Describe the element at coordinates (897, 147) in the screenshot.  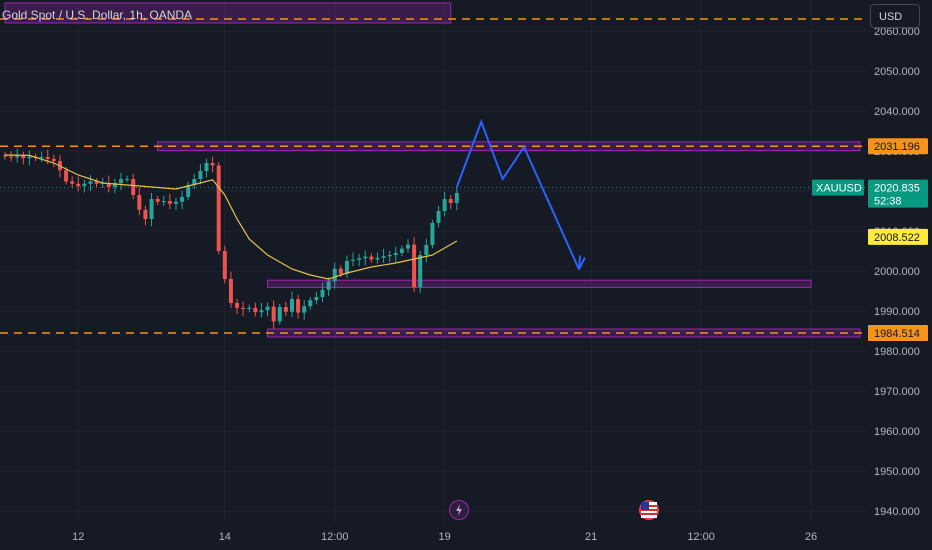
I see `price-tag-label: 2031.196` at that location.